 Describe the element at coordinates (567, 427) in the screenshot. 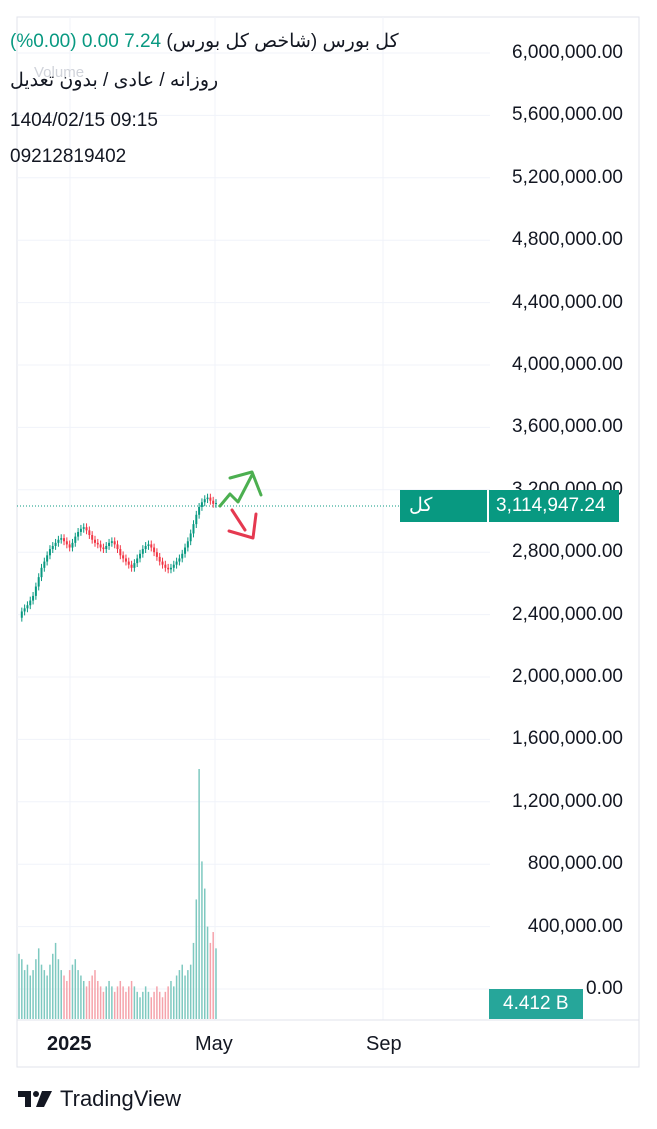

I see `y-tick-label: 3,600,000.00` at that location.